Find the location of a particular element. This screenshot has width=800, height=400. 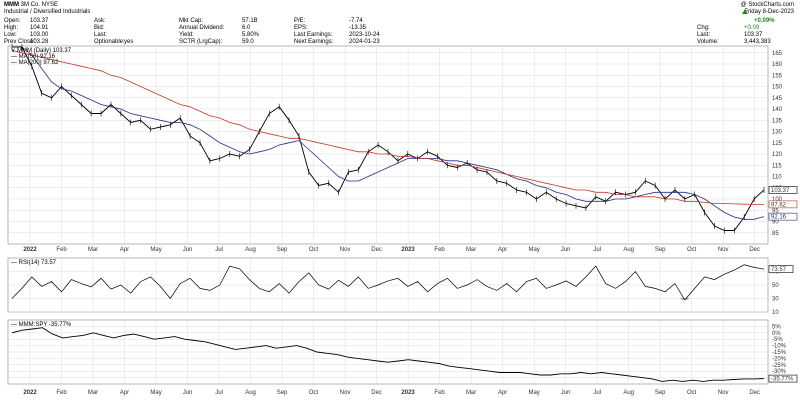

quote-label: Prev Close: is located at coordinates (20, 42).